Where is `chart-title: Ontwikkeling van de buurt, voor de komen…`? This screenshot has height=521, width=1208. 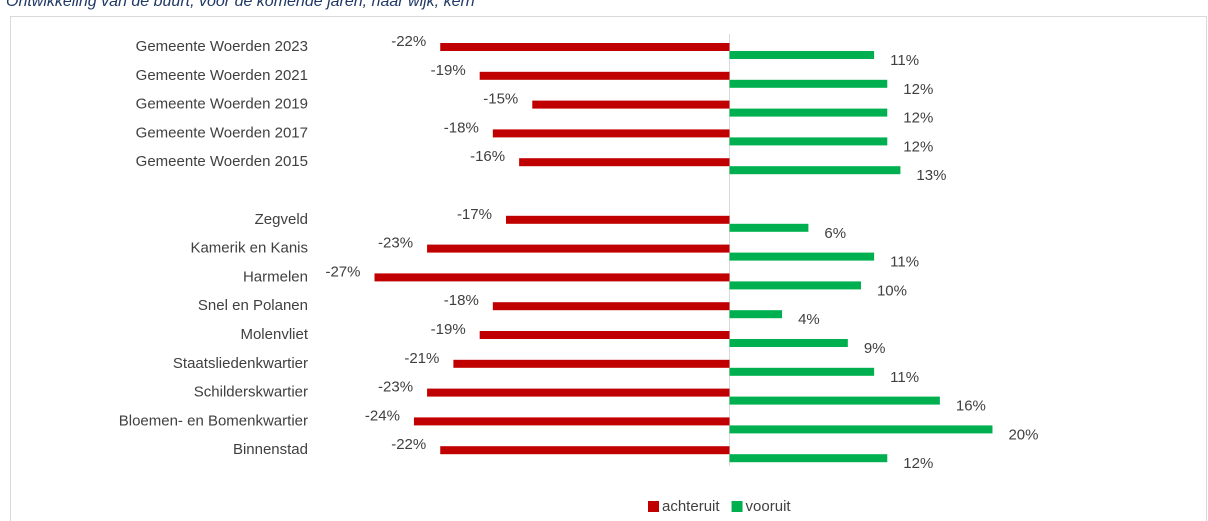 chart-title: Ontwikkeling van de buurt, voor de komen… is located at coordinates (240, 5).